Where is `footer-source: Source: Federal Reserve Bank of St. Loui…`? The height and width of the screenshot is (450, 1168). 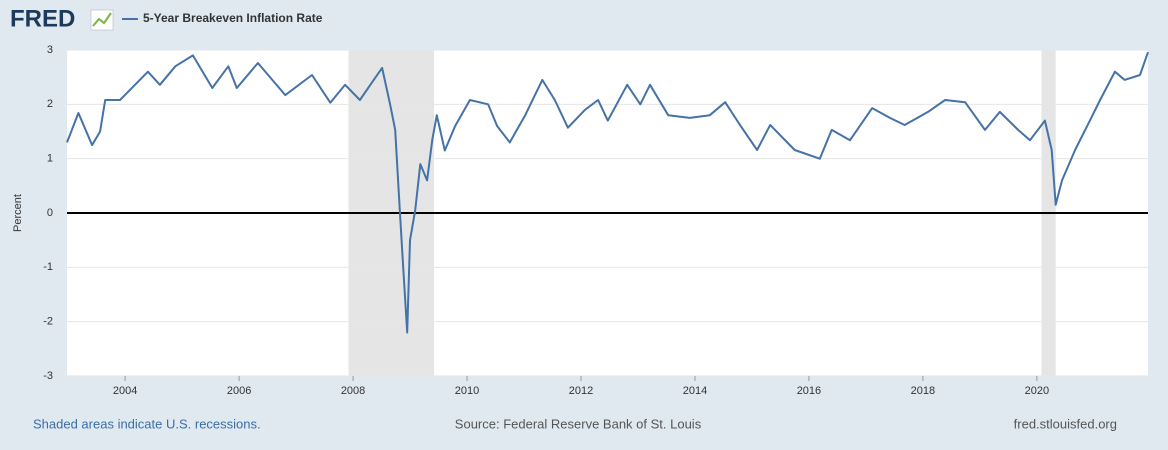 footer-source: Source: Federal Reserve Bank of St. Loui… is located at coordinates (578, 423).